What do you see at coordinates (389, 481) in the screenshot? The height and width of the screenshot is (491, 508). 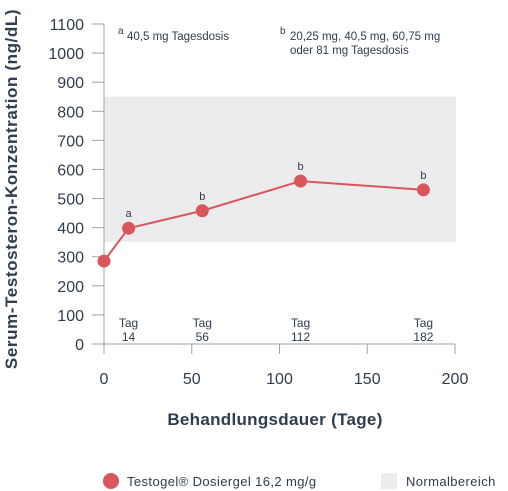 I see `legend-range-swatch` at bounding box center [389, 481].